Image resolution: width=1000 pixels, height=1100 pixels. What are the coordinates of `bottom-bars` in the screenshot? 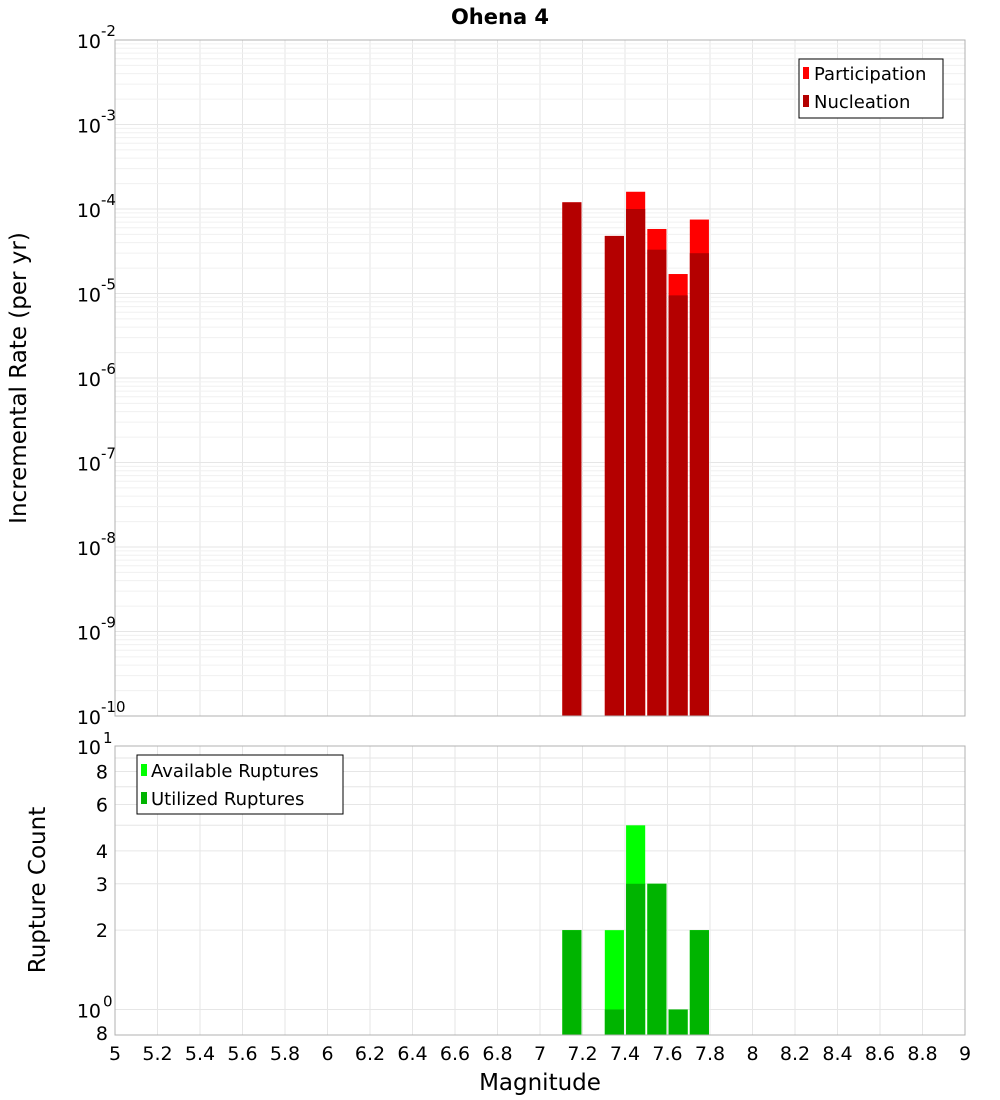 It's located at (635, 930).